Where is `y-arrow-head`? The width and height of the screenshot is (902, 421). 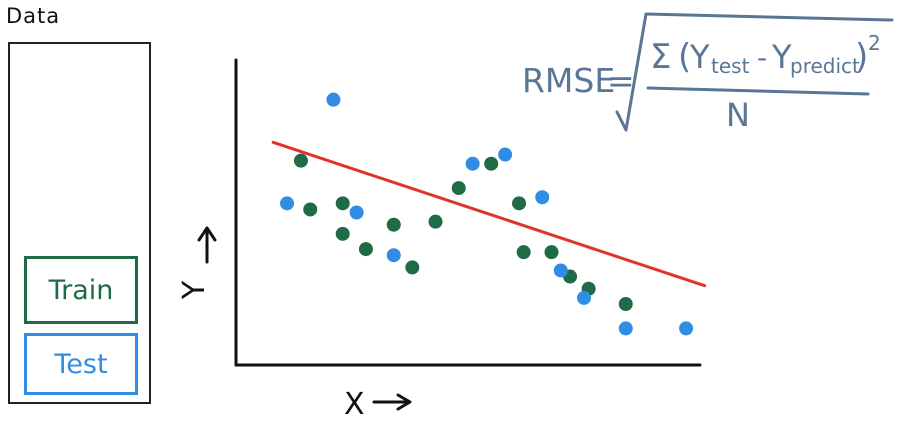 y-arrow-head is located at coordinates (207, 234).